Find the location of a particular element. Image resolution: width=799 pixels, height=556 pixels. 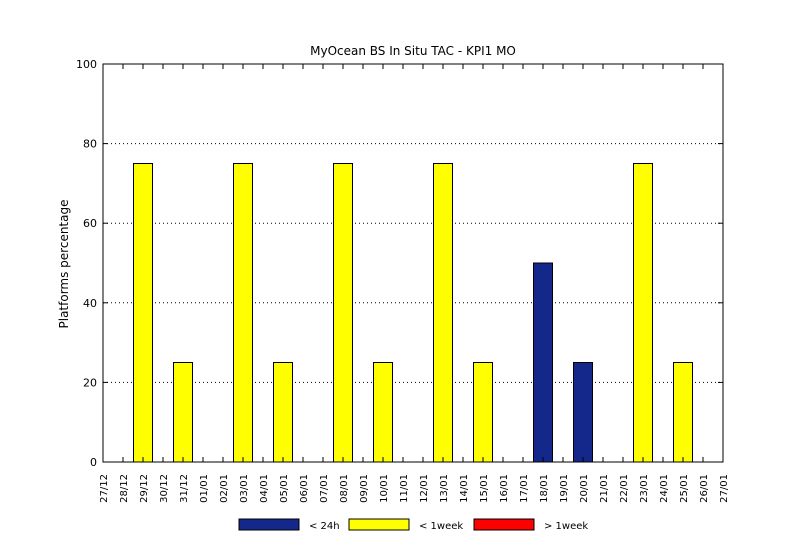

y-tick-label: 20 is located at coordinates (90, 382).